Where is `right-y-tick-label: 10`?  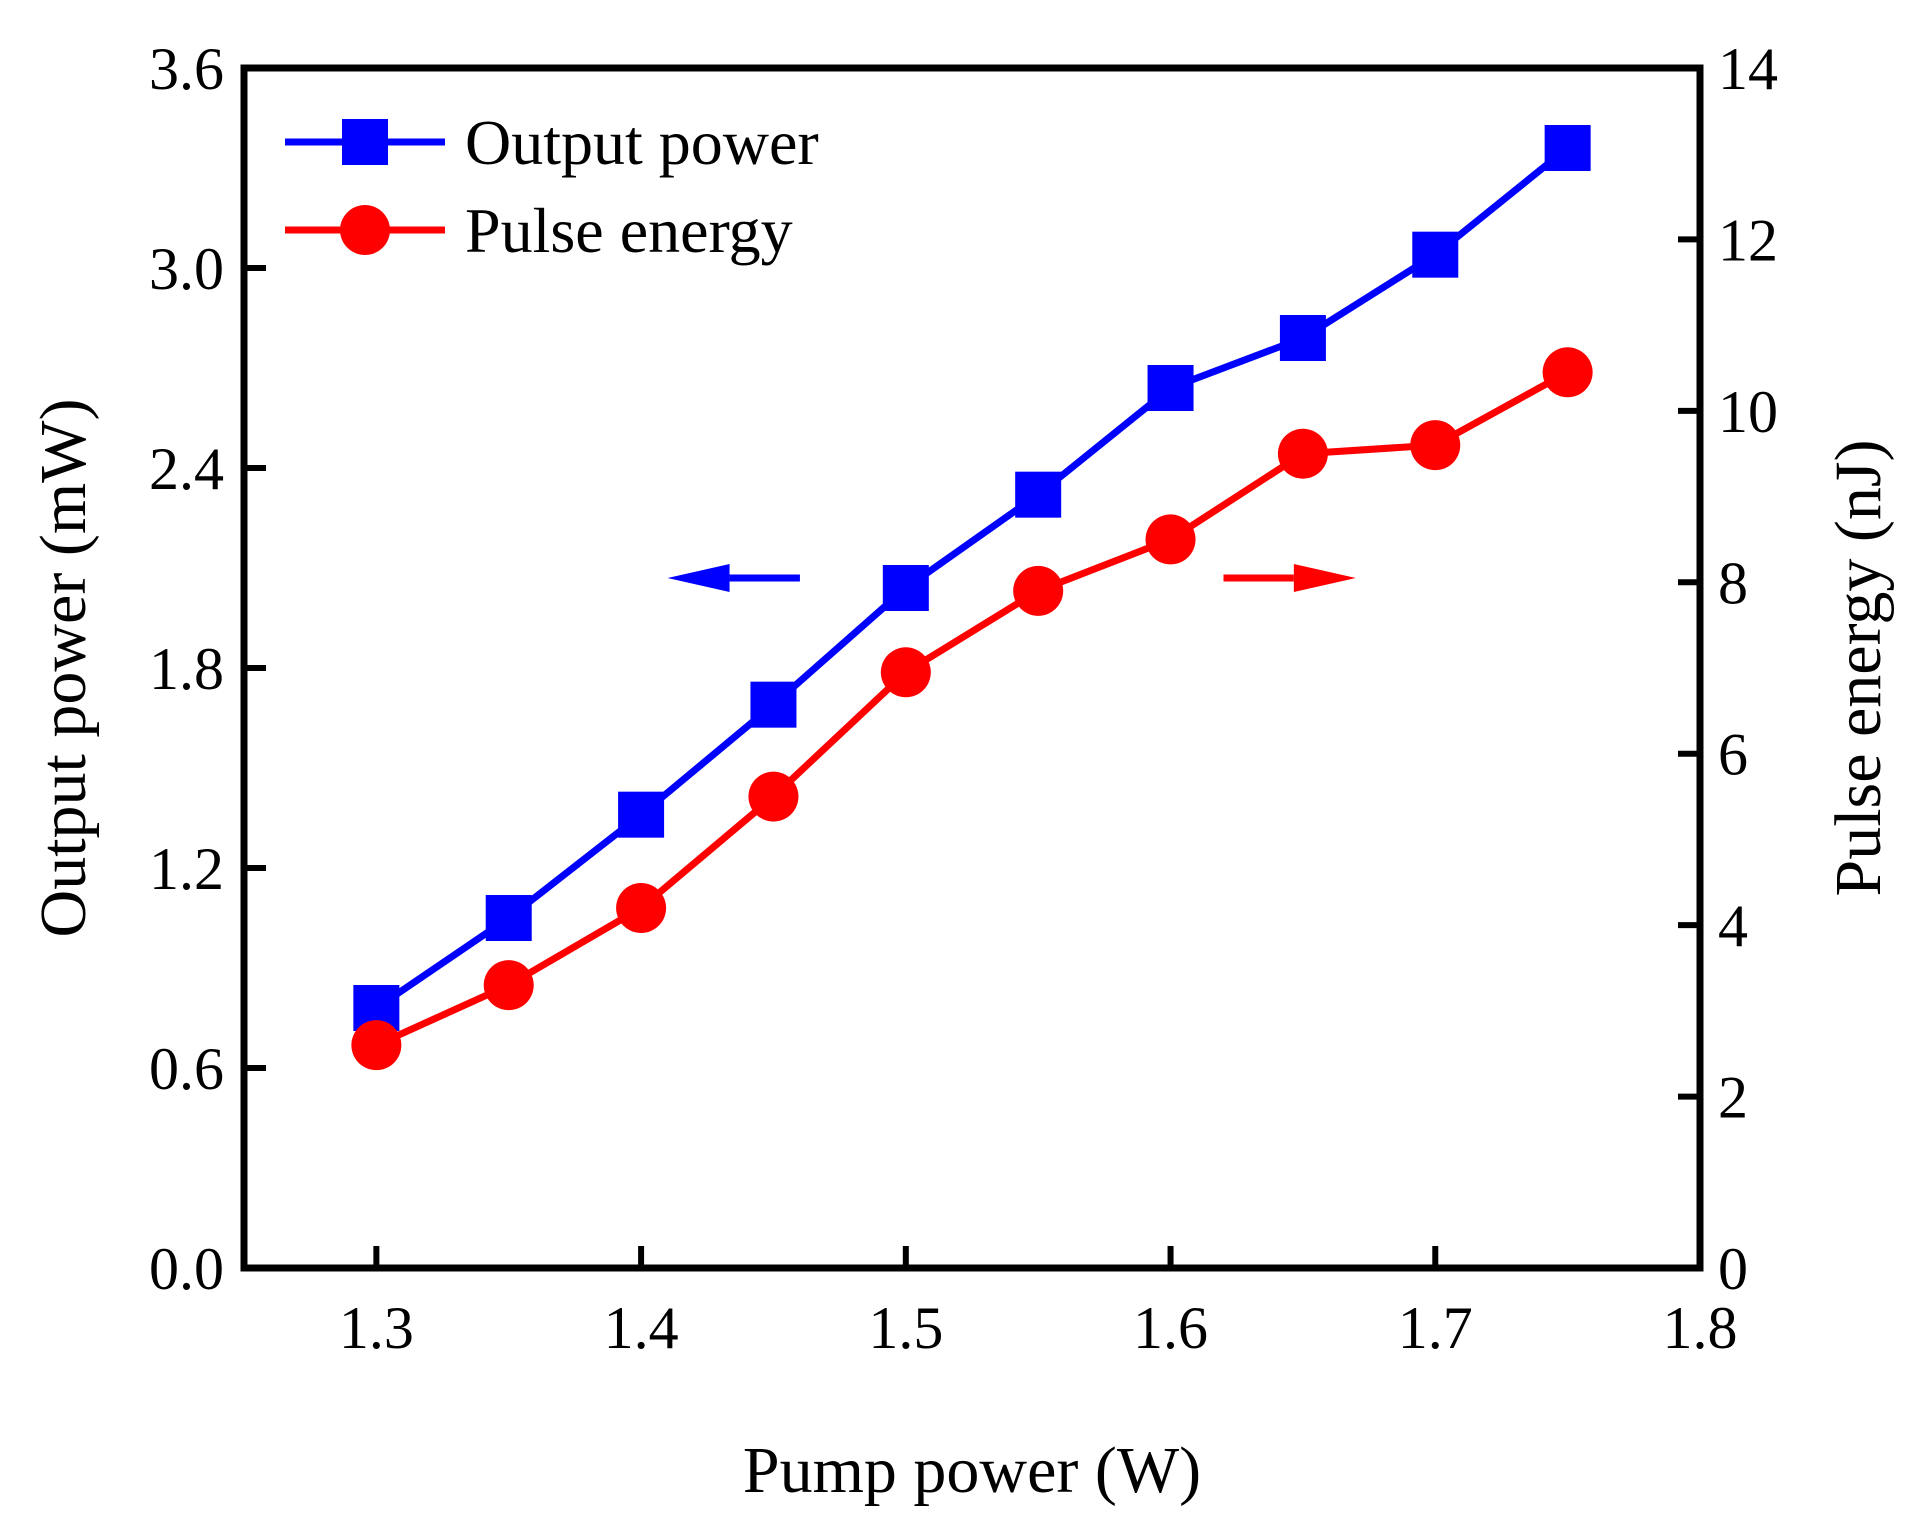 right-y-tick-label: 10 is located at coordinates (1748, 412).